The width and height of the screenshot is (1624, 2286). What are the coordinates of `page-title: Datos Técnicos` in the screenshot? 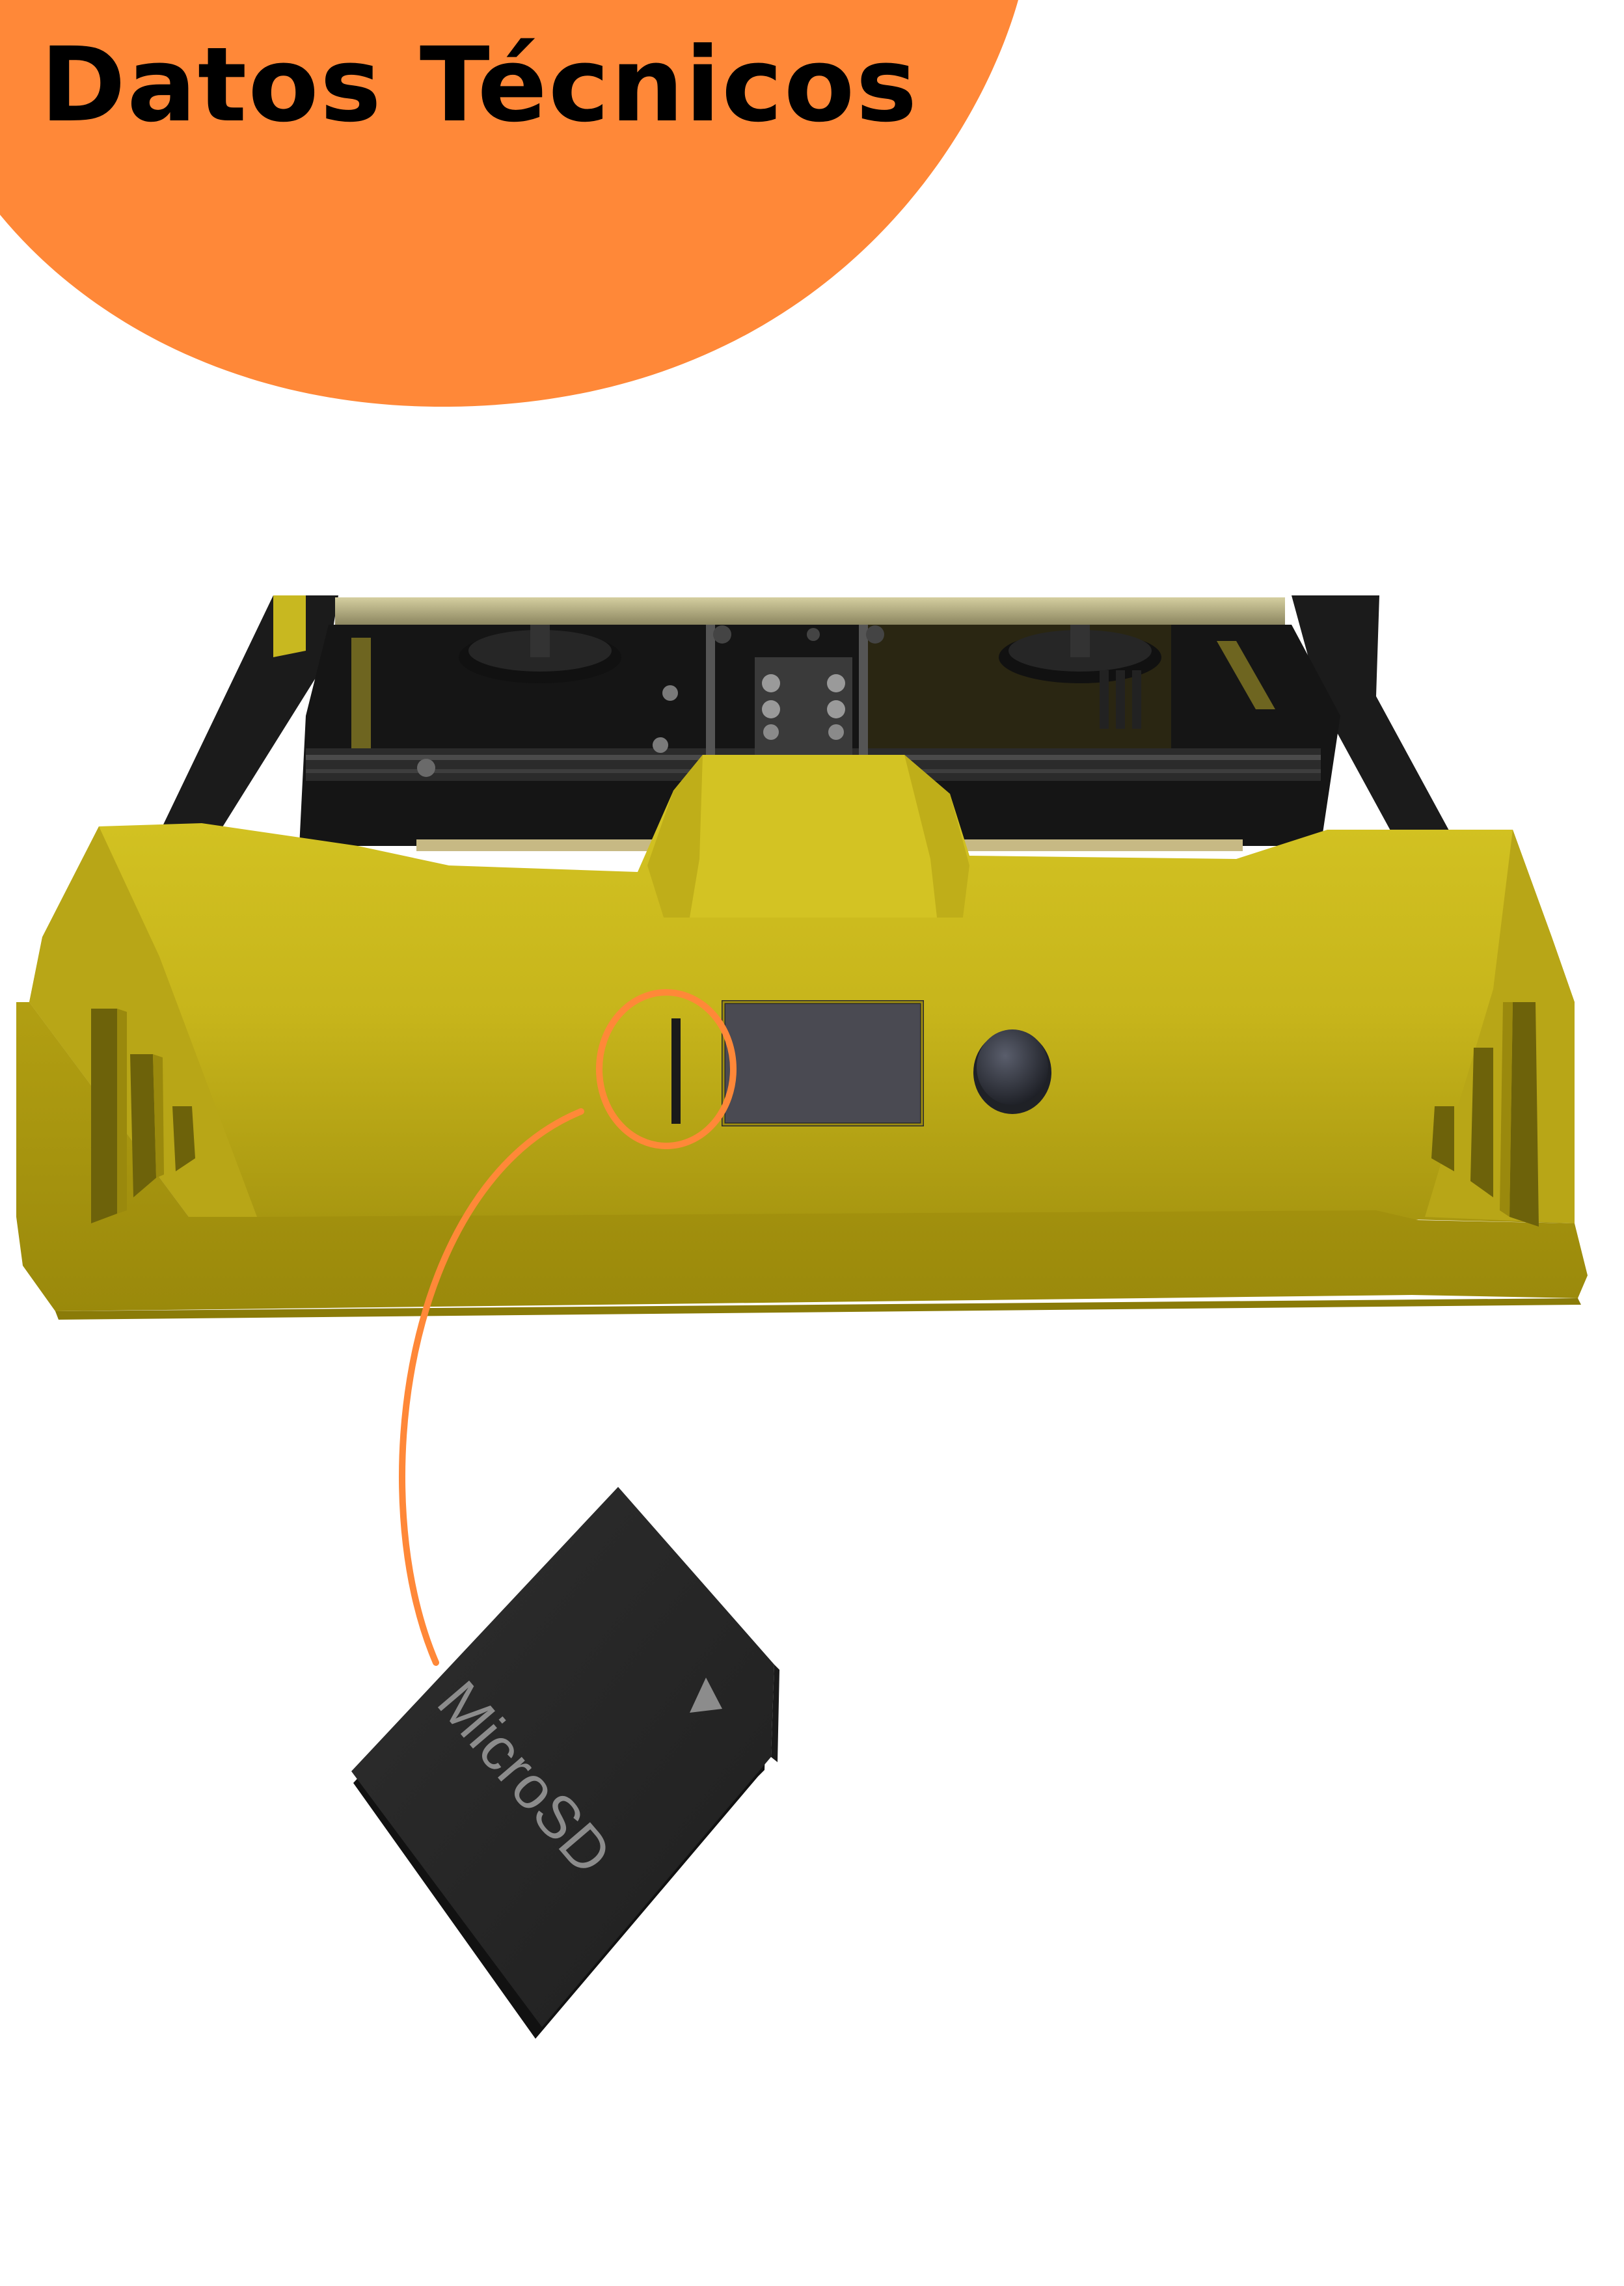 It's located at (479, 85).